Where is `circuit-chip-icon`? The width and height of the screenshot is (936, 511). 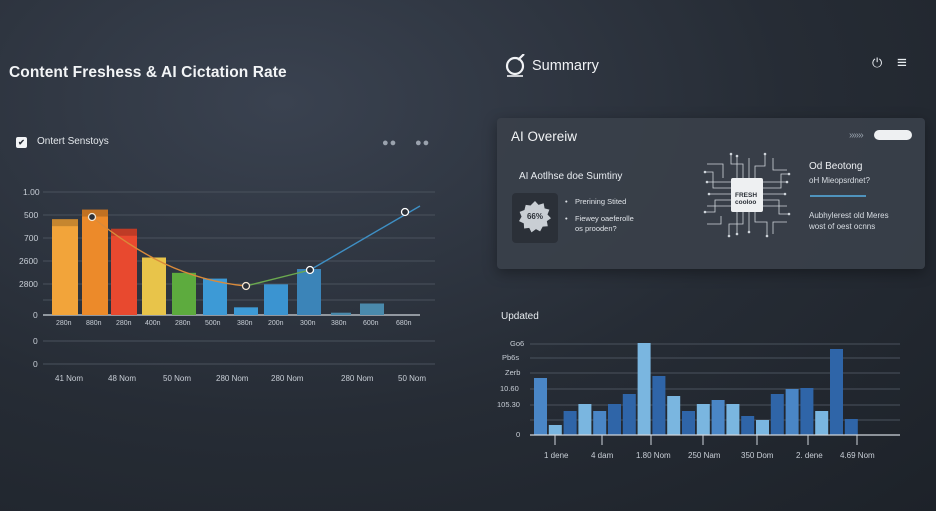 circuit-chip-icon is located at coordinates (747, 195).